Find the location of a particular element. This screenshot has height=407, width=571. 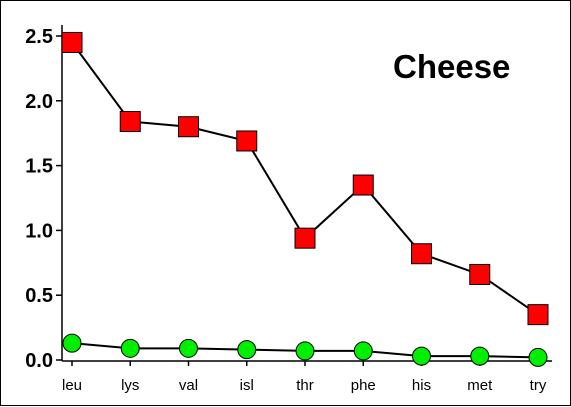

chart-title: Cheese is located at coordinates (451, 66).